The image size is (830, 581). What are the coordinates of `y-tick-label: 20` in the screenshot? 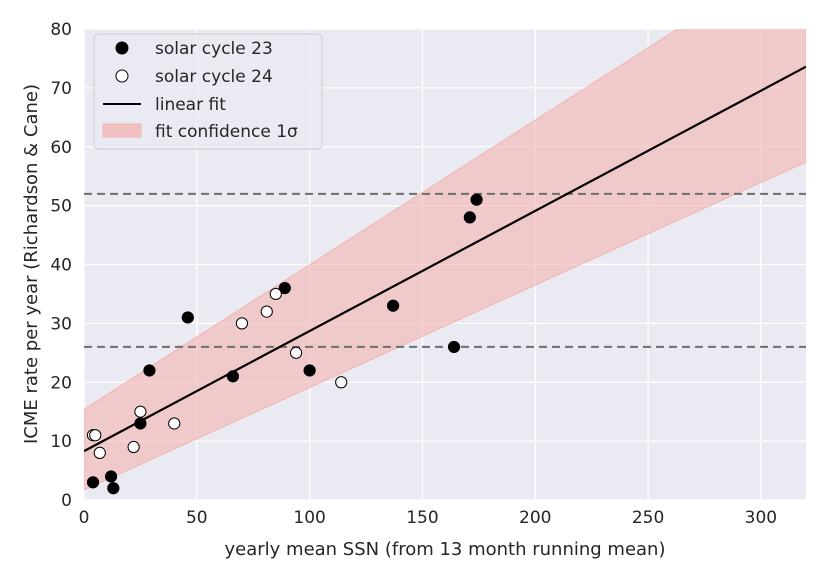 It's located at (61, 383).